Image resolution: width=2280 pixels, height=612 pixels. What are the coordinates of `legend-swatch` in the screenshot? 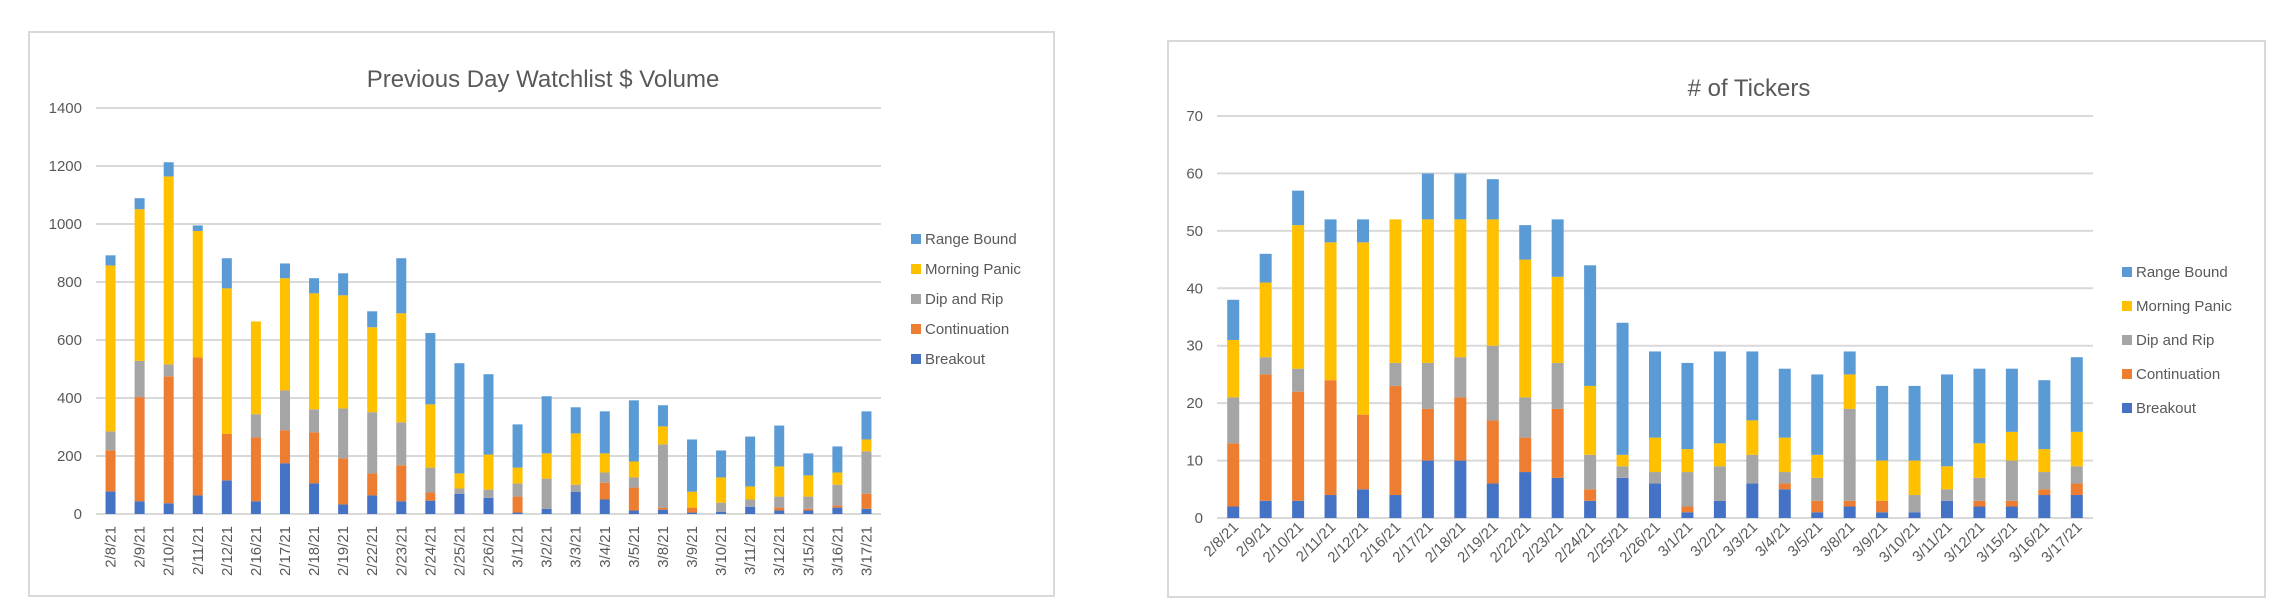 It's located at (2127, 340).